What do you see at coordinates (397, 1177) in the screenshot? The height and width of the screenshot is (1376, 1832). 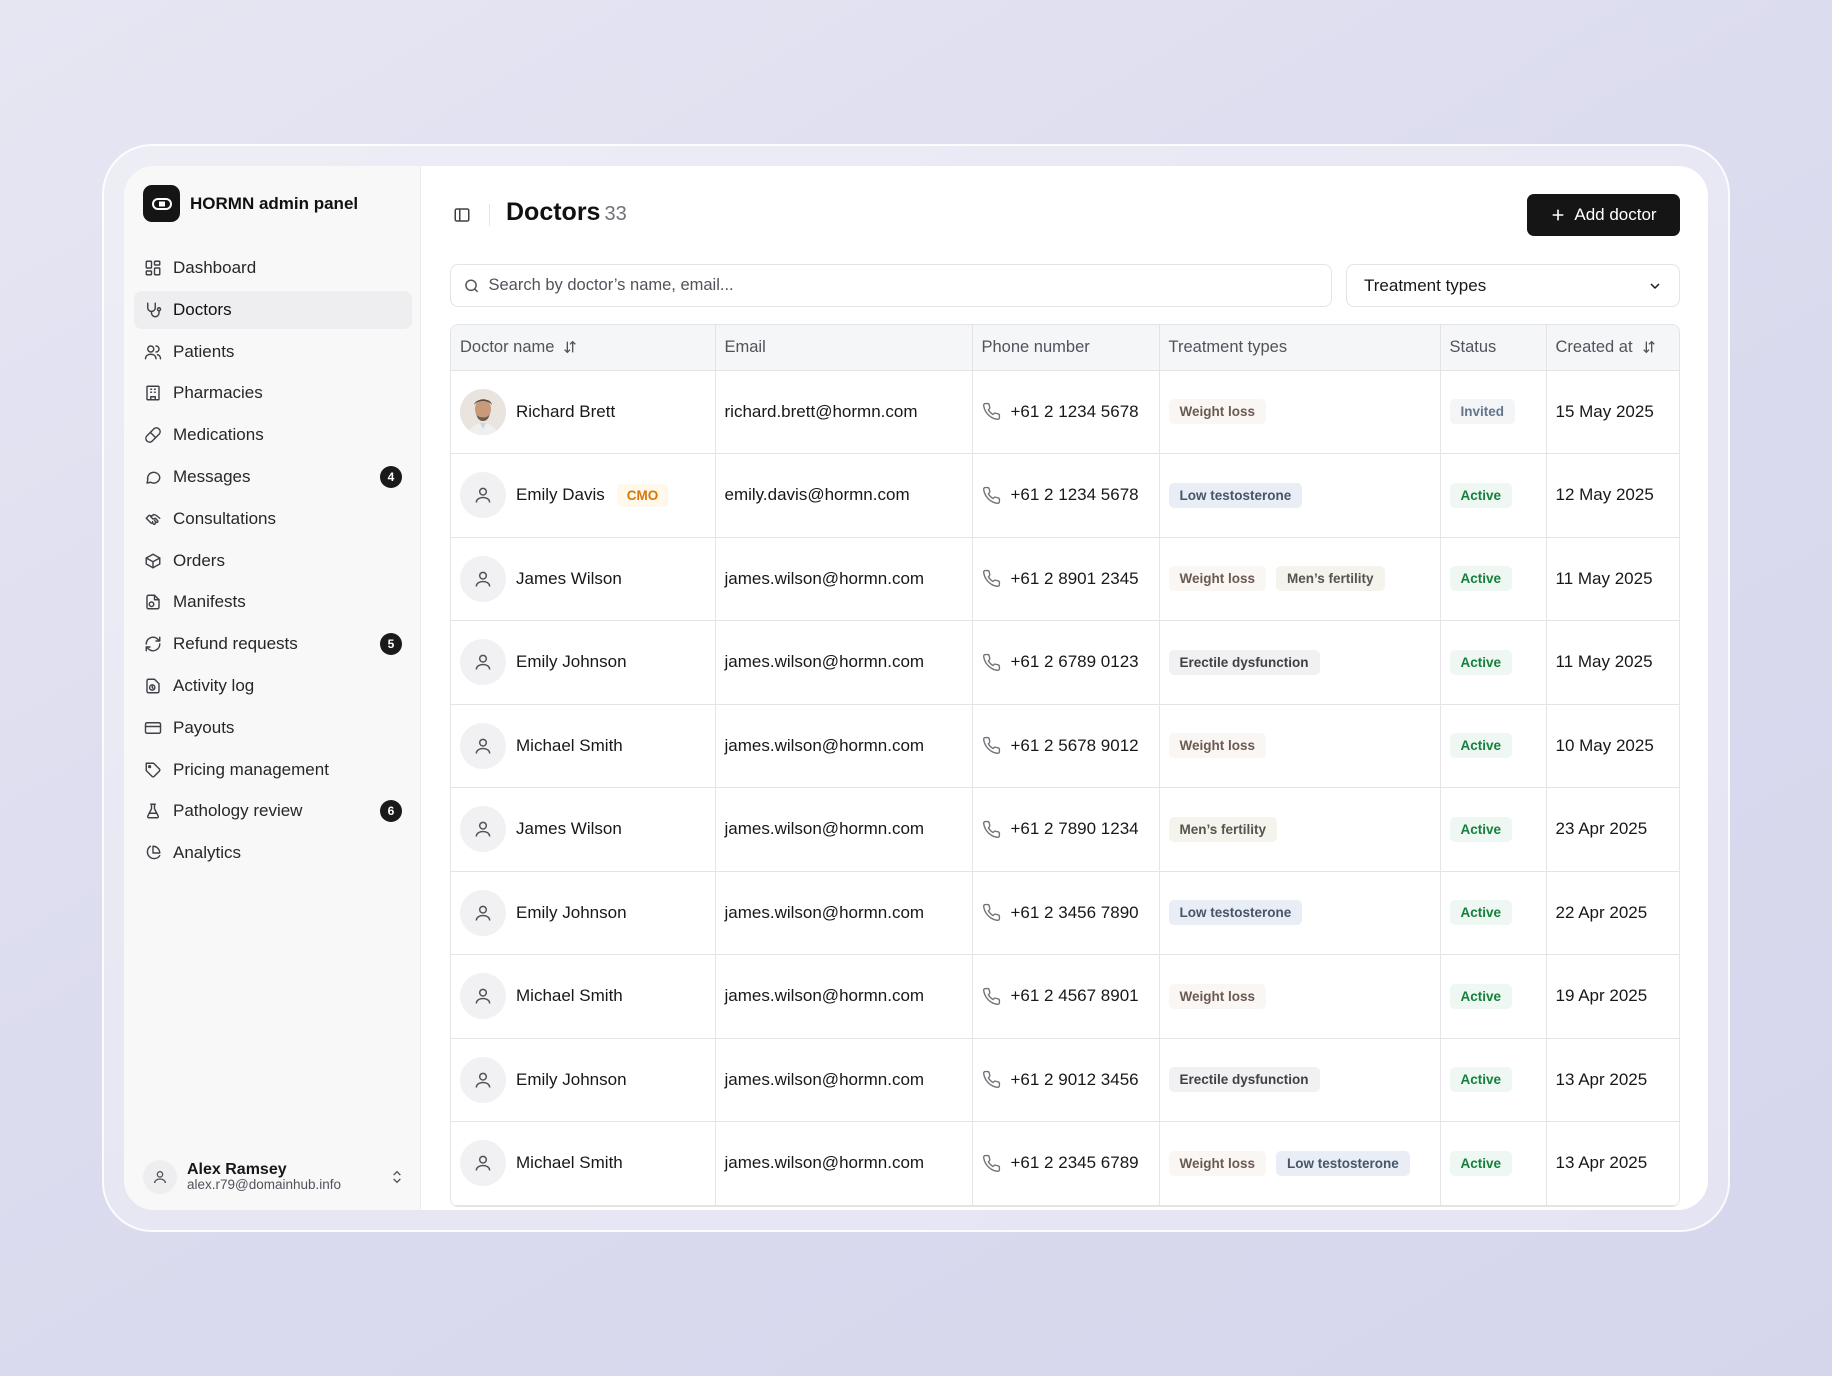 I see `chevrons-up-down-icon` at bounding box center [397, 1177].